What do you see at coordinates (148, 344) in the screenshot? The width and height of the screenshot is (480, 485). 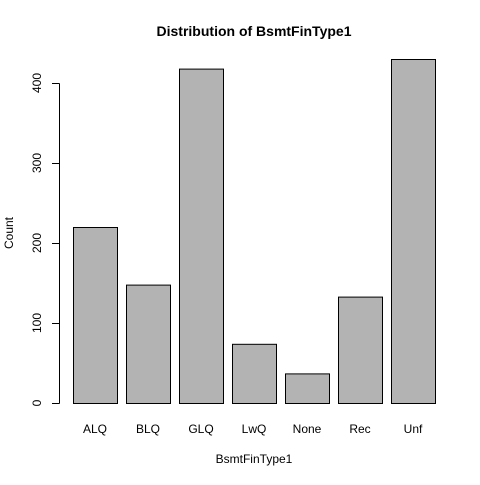 I see `bar-blq` at bounding box center [148, 344].